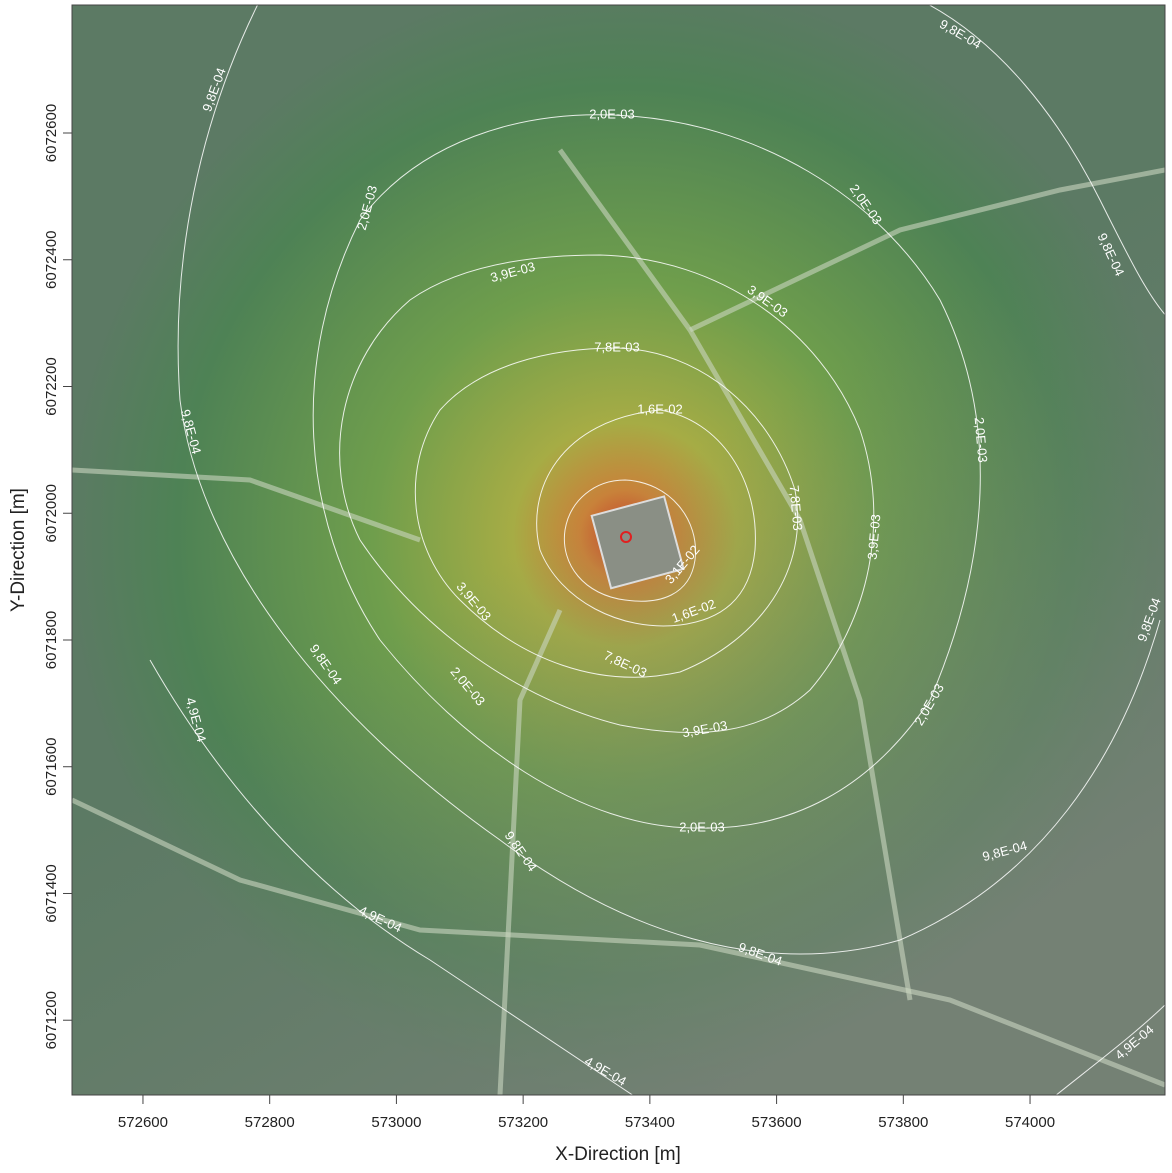 The image size is (1172, 1173). Describe the element at coordinates (650, 1122) in the screenshot. I see `x-tick-label: 573400` at that location.